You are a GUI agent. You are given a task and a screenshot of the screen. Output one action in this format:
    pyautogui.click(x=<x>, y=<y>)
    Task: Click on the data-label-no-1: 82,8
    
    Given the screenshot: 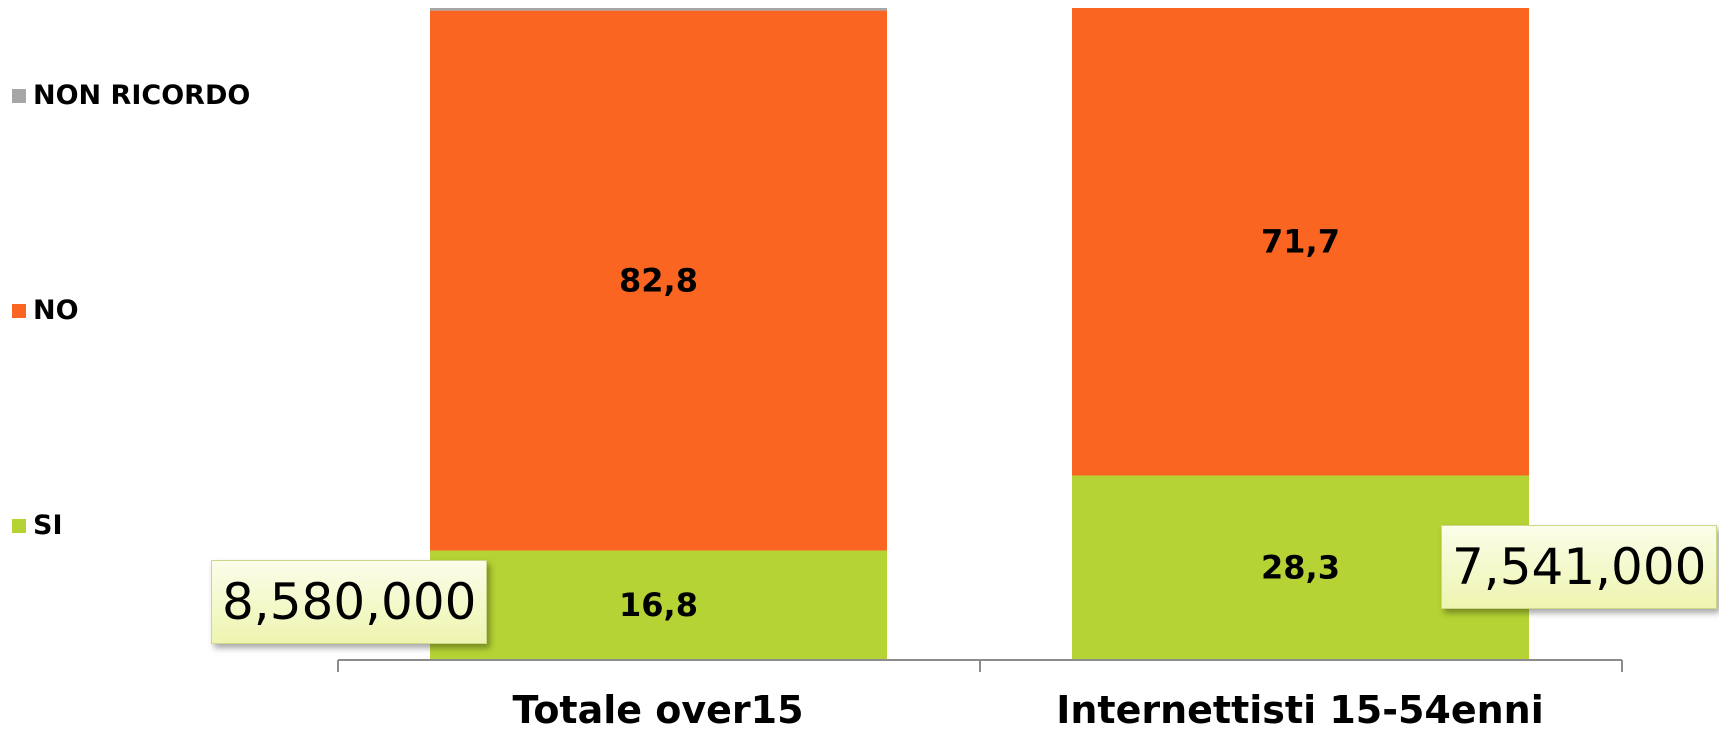 What is the action you would take?
    pyautogui.click(x=658, y=281)
    